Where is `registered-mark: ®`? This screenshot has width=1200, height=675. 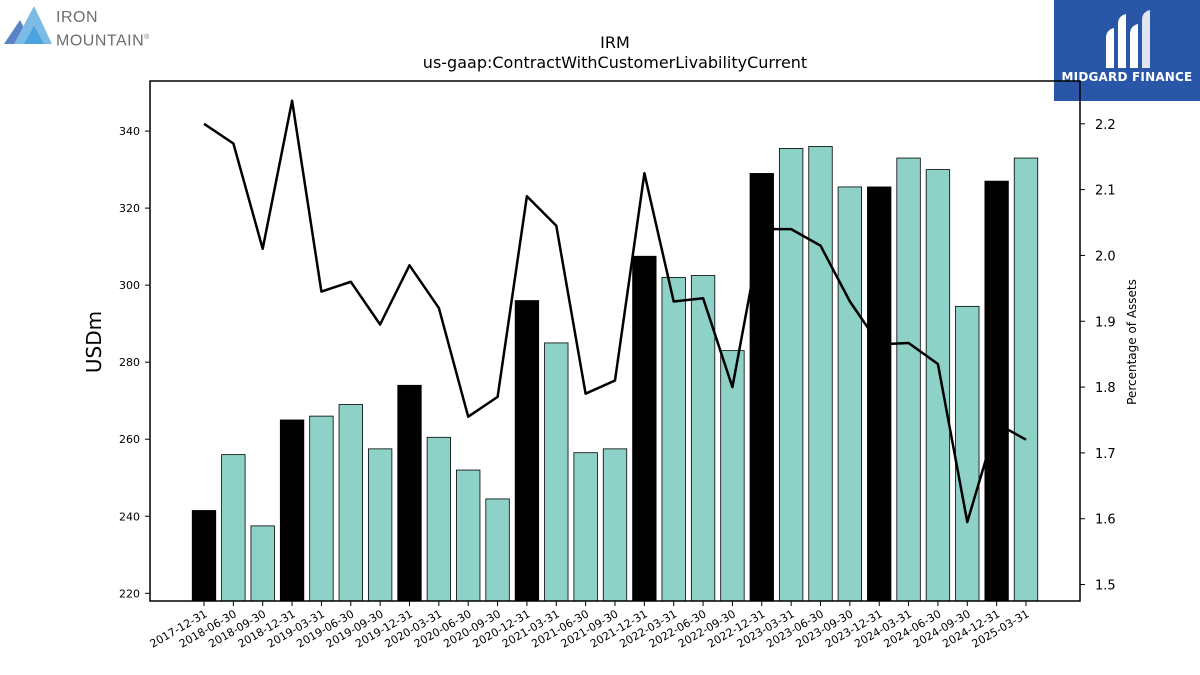
registered-mark: ® is located at coordinates (147, 37).